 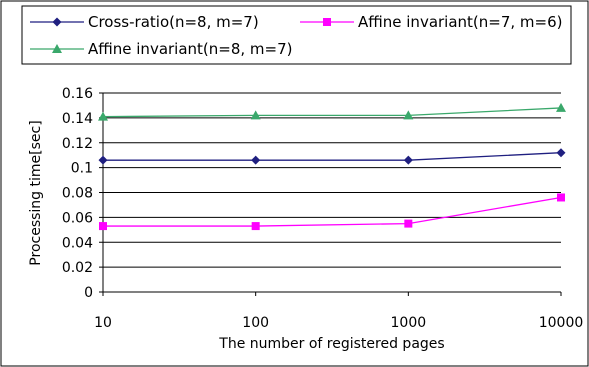 I want to click on legend-label-2: Affine invariant(n=7, m=6), so click(x=460, y=22).